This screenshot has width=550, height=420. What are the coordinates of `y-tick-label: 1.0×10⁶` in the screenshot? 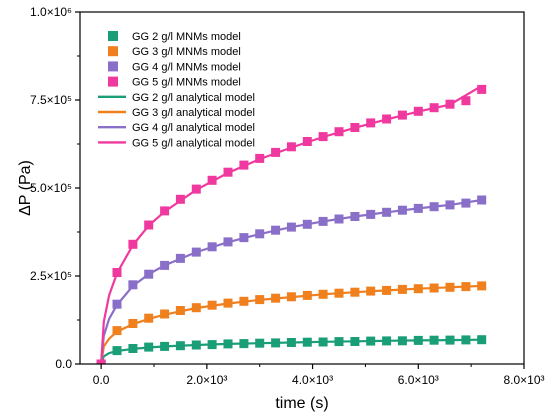 It's located at (51, 12).